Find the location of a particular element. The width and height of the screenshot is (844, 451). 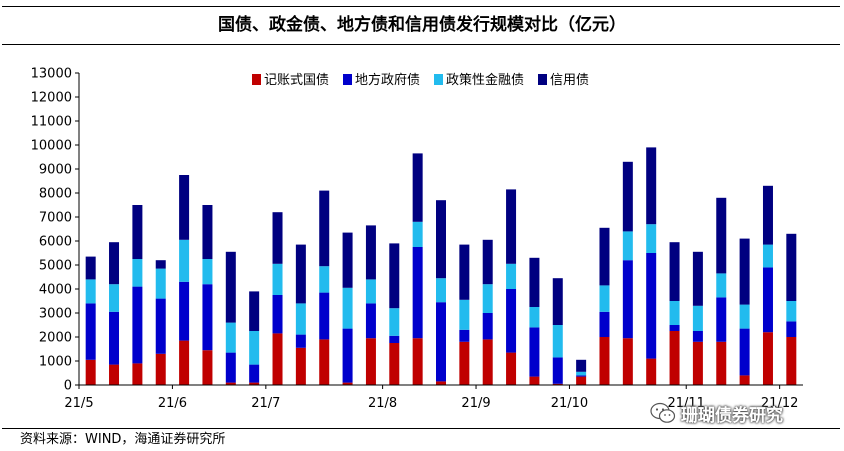

y-tick-label: 4000 is located at coordinates (55, 290).